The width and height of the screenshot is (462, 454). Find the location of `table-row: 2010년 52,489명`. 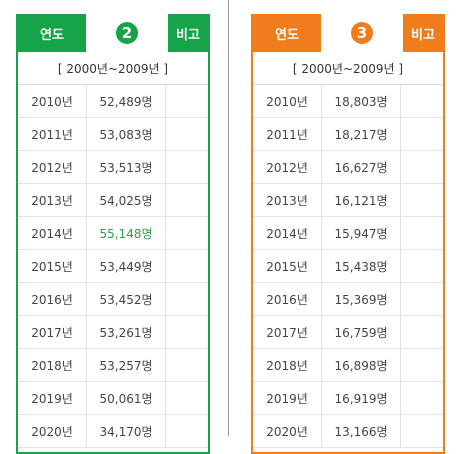

table-row: 2010년 52,489명 is located at coordinates (113, 101).